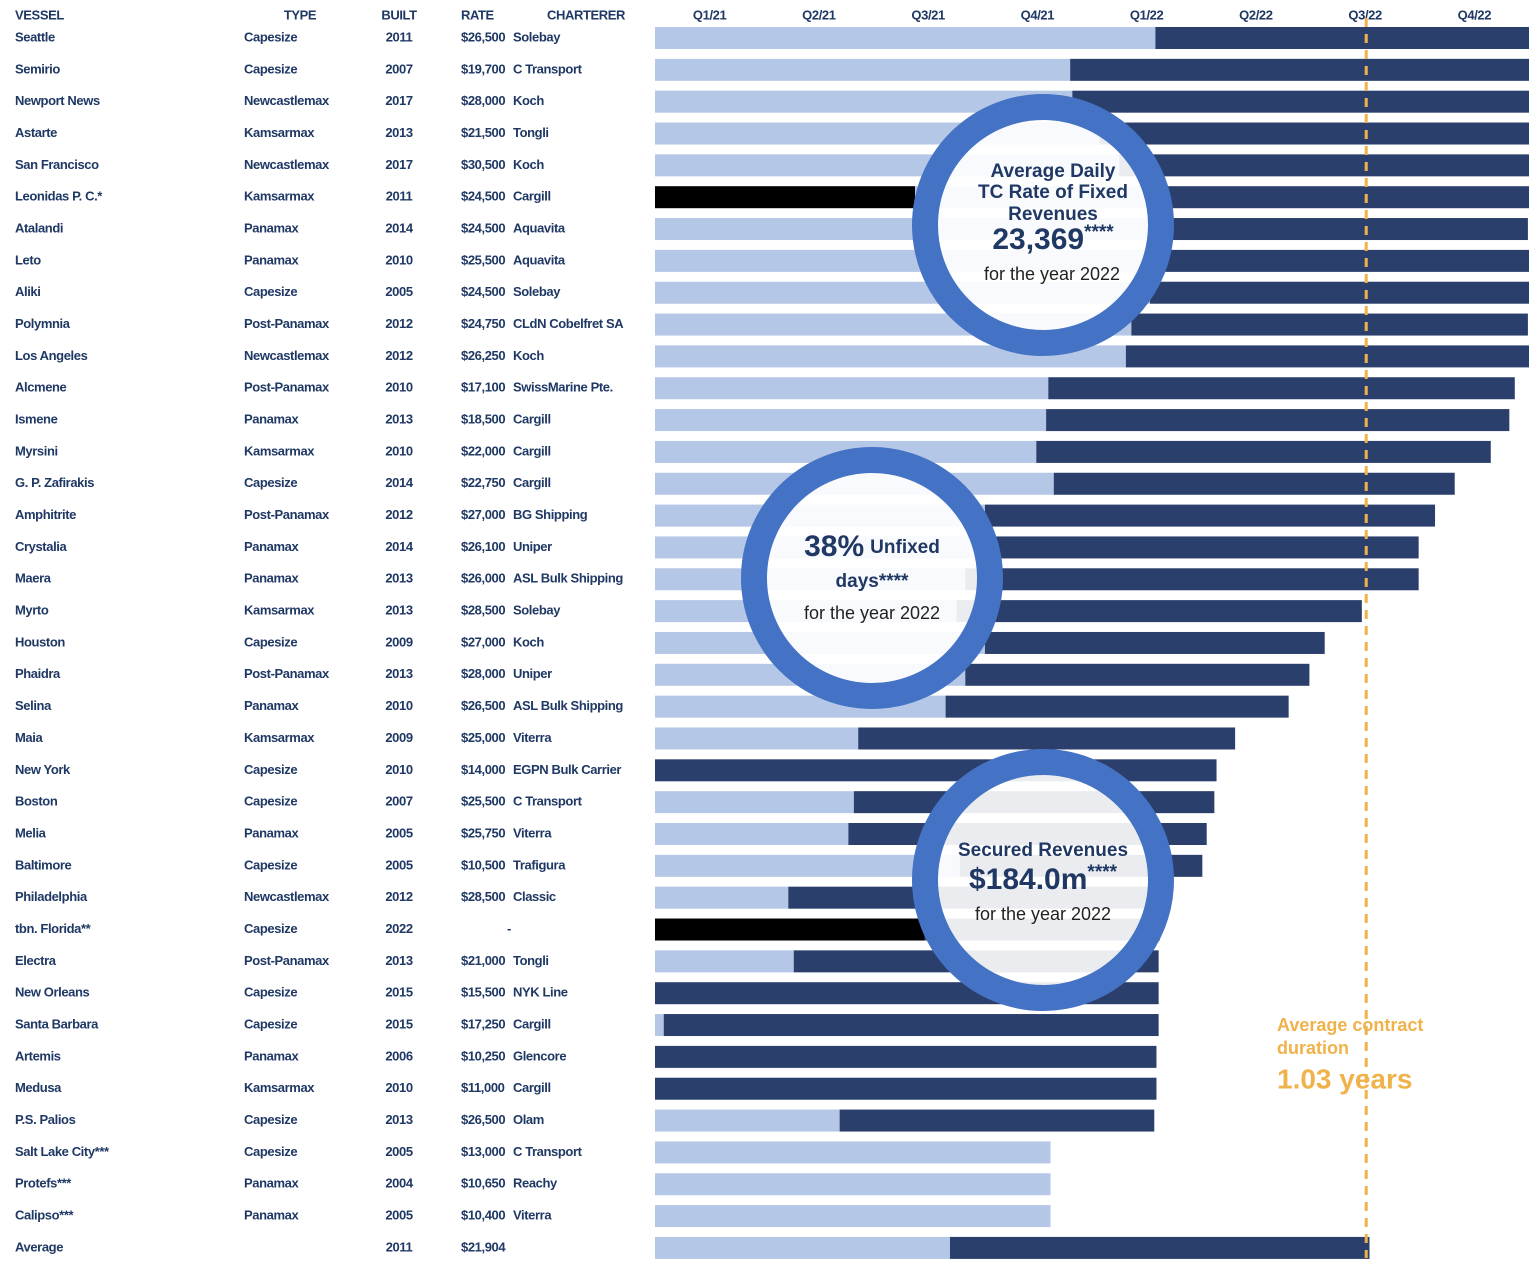  I want to click on suffix: ****, so click(1102, 872).